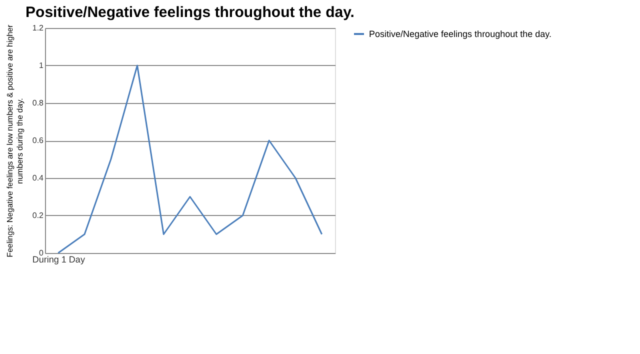  I want to click on x-tick-label: During 1 Day, so click(59, 259).